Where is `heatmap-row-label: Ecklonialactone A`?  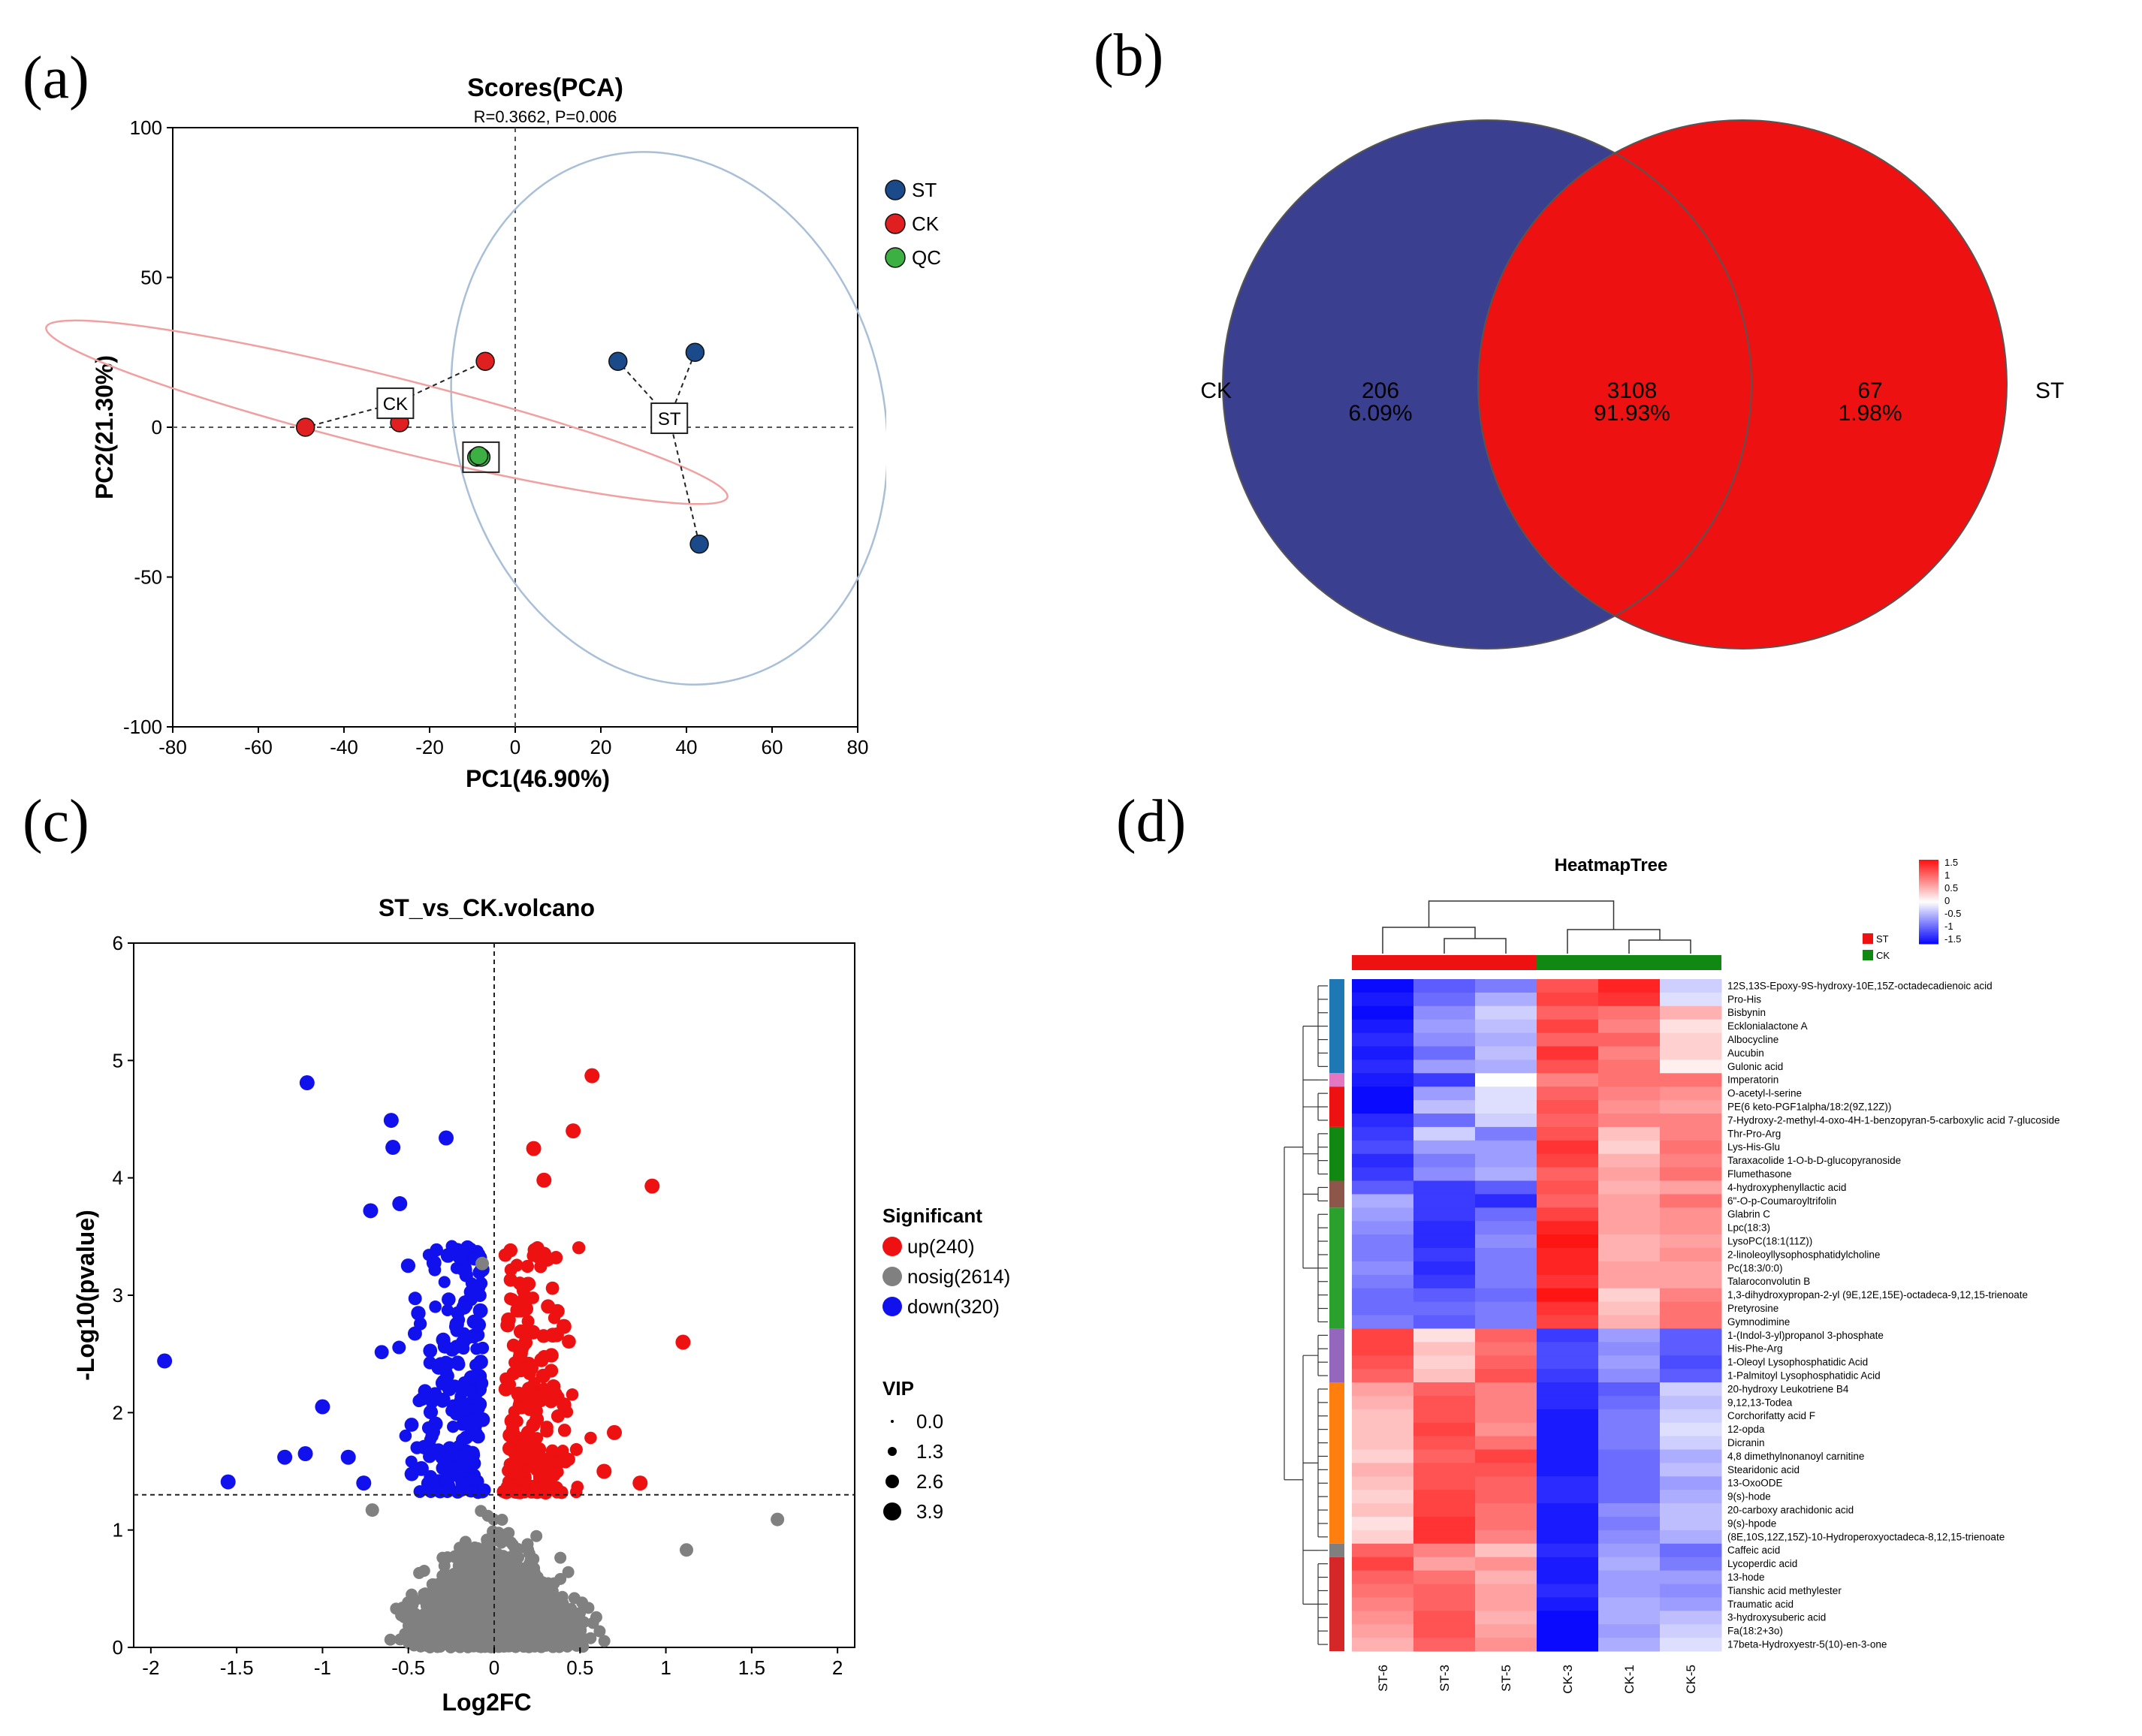
heatmap-row-label: Ecklonialactone A is located at coordinates (1767, 1026).